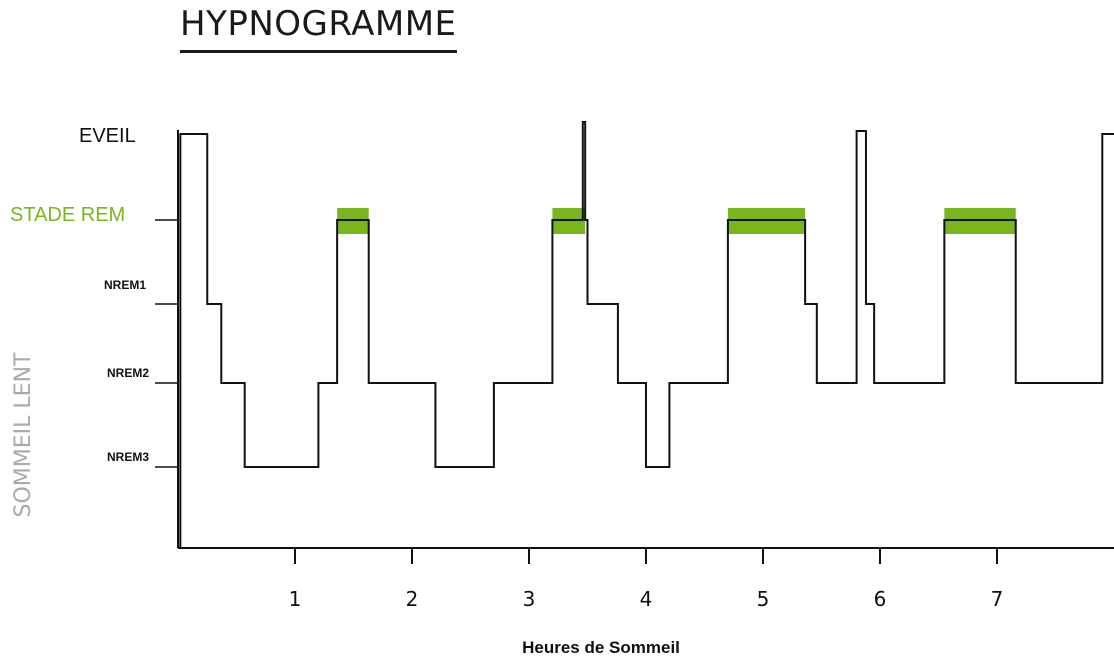 The width and height of the screenshot is (1114, 657). Describe the element at coordinates (676, 221) in the screenshot. I see `rem-bars` at that location.